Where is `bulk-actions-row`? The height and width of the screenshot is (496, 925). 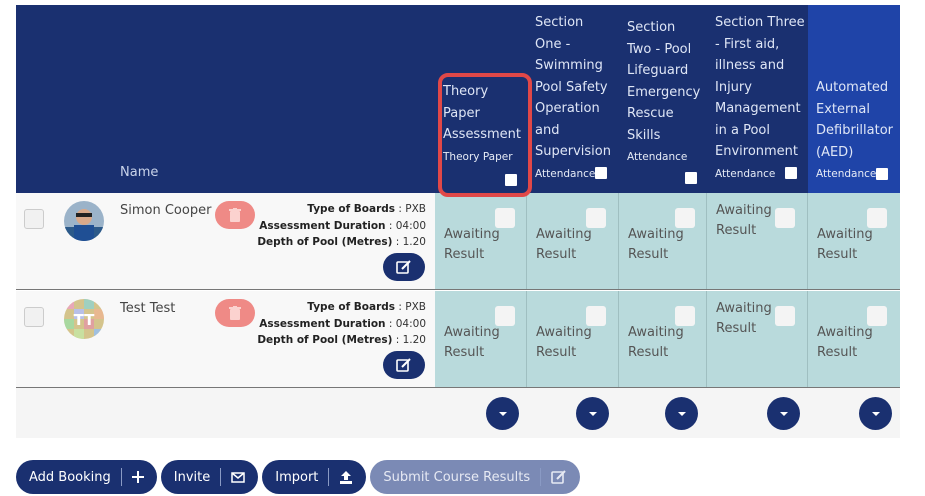
bulk-actions-row is located at coordinates (458, 413).